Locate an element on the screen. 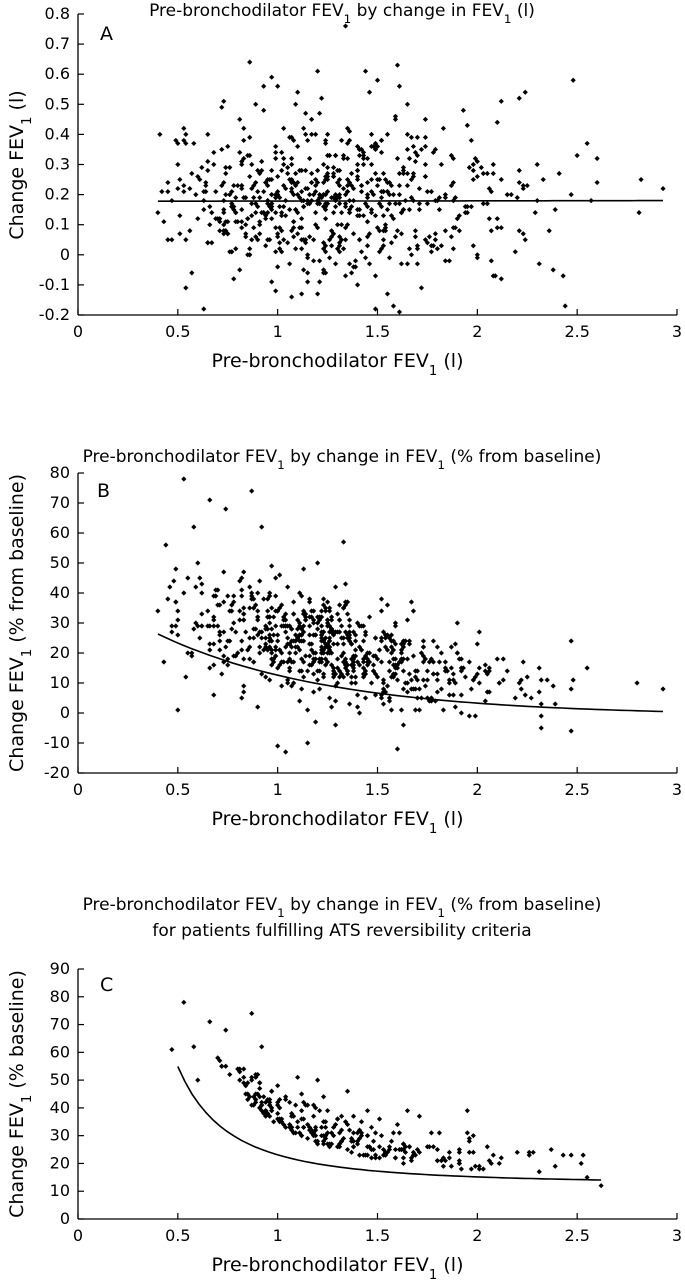 The height and width of the screenshot is (1280, 685). y-tick-label: -10 is located at coordinates (57, 742).